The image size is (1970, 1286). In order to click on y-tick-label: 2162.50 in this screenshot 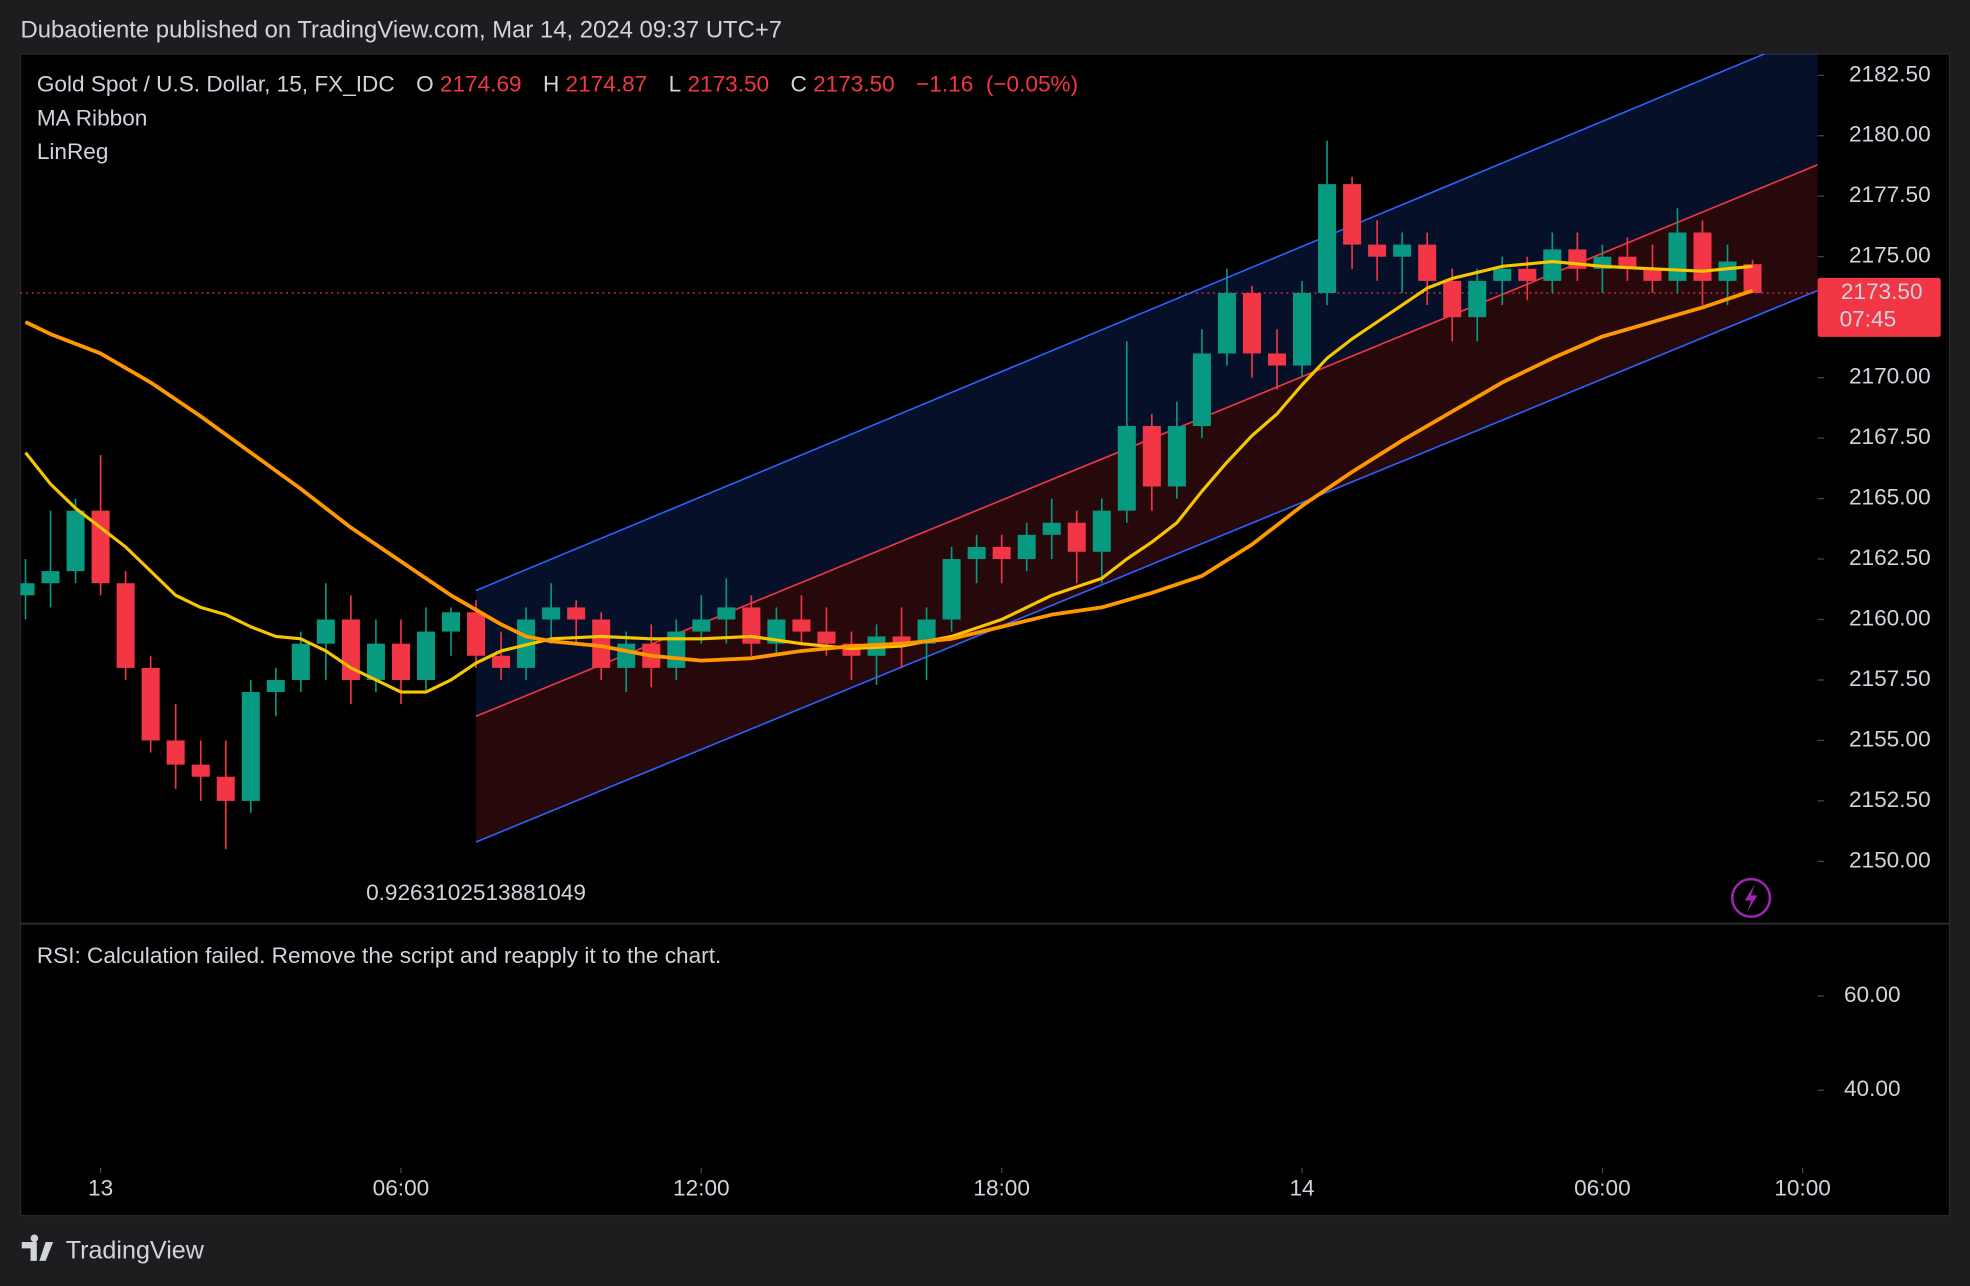, I will do `click(1890, 557)`.